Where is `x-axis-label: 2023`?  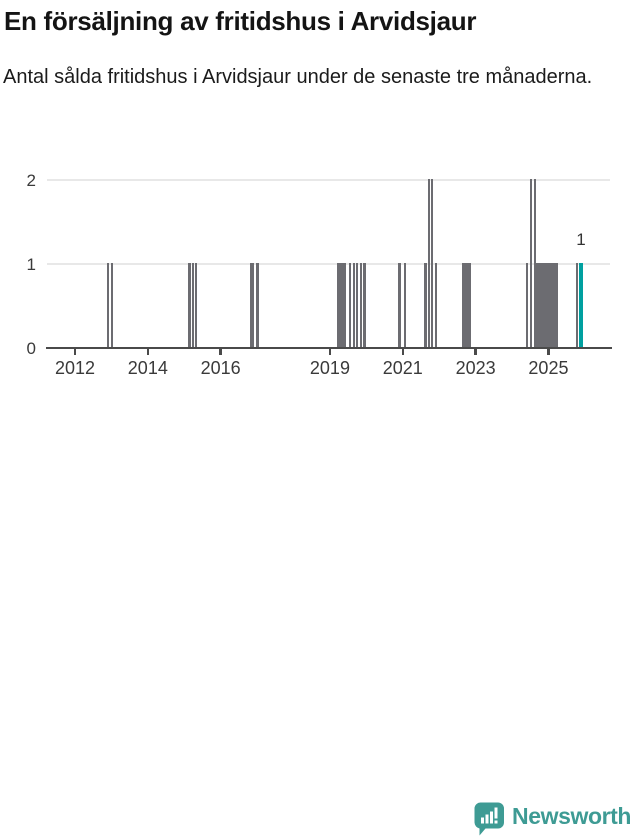 x-axis-label: 2023 is located at coordinates (475, 368).